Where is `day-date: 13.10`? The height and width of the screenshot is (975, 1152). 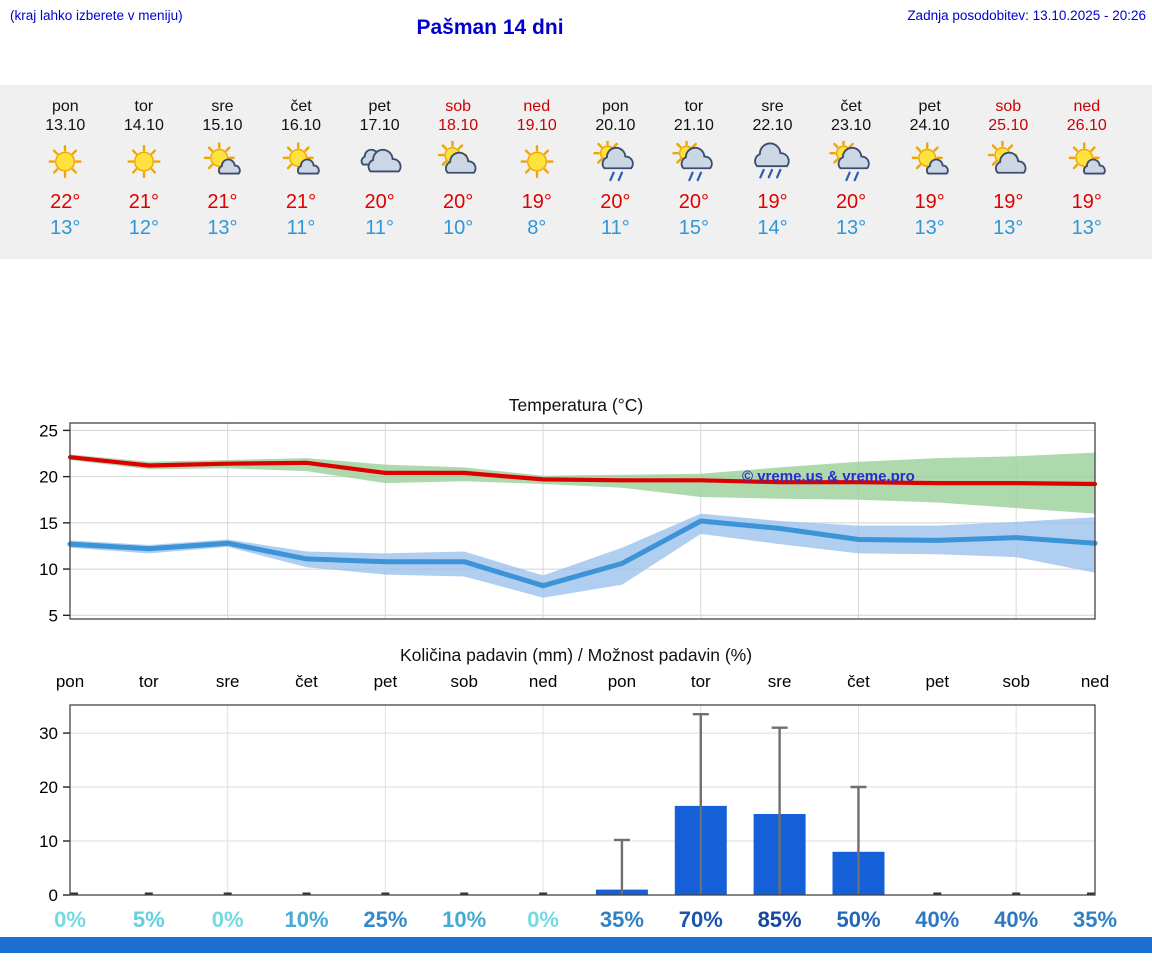
day-date: 13.10 is located at coordinates (65, 125).